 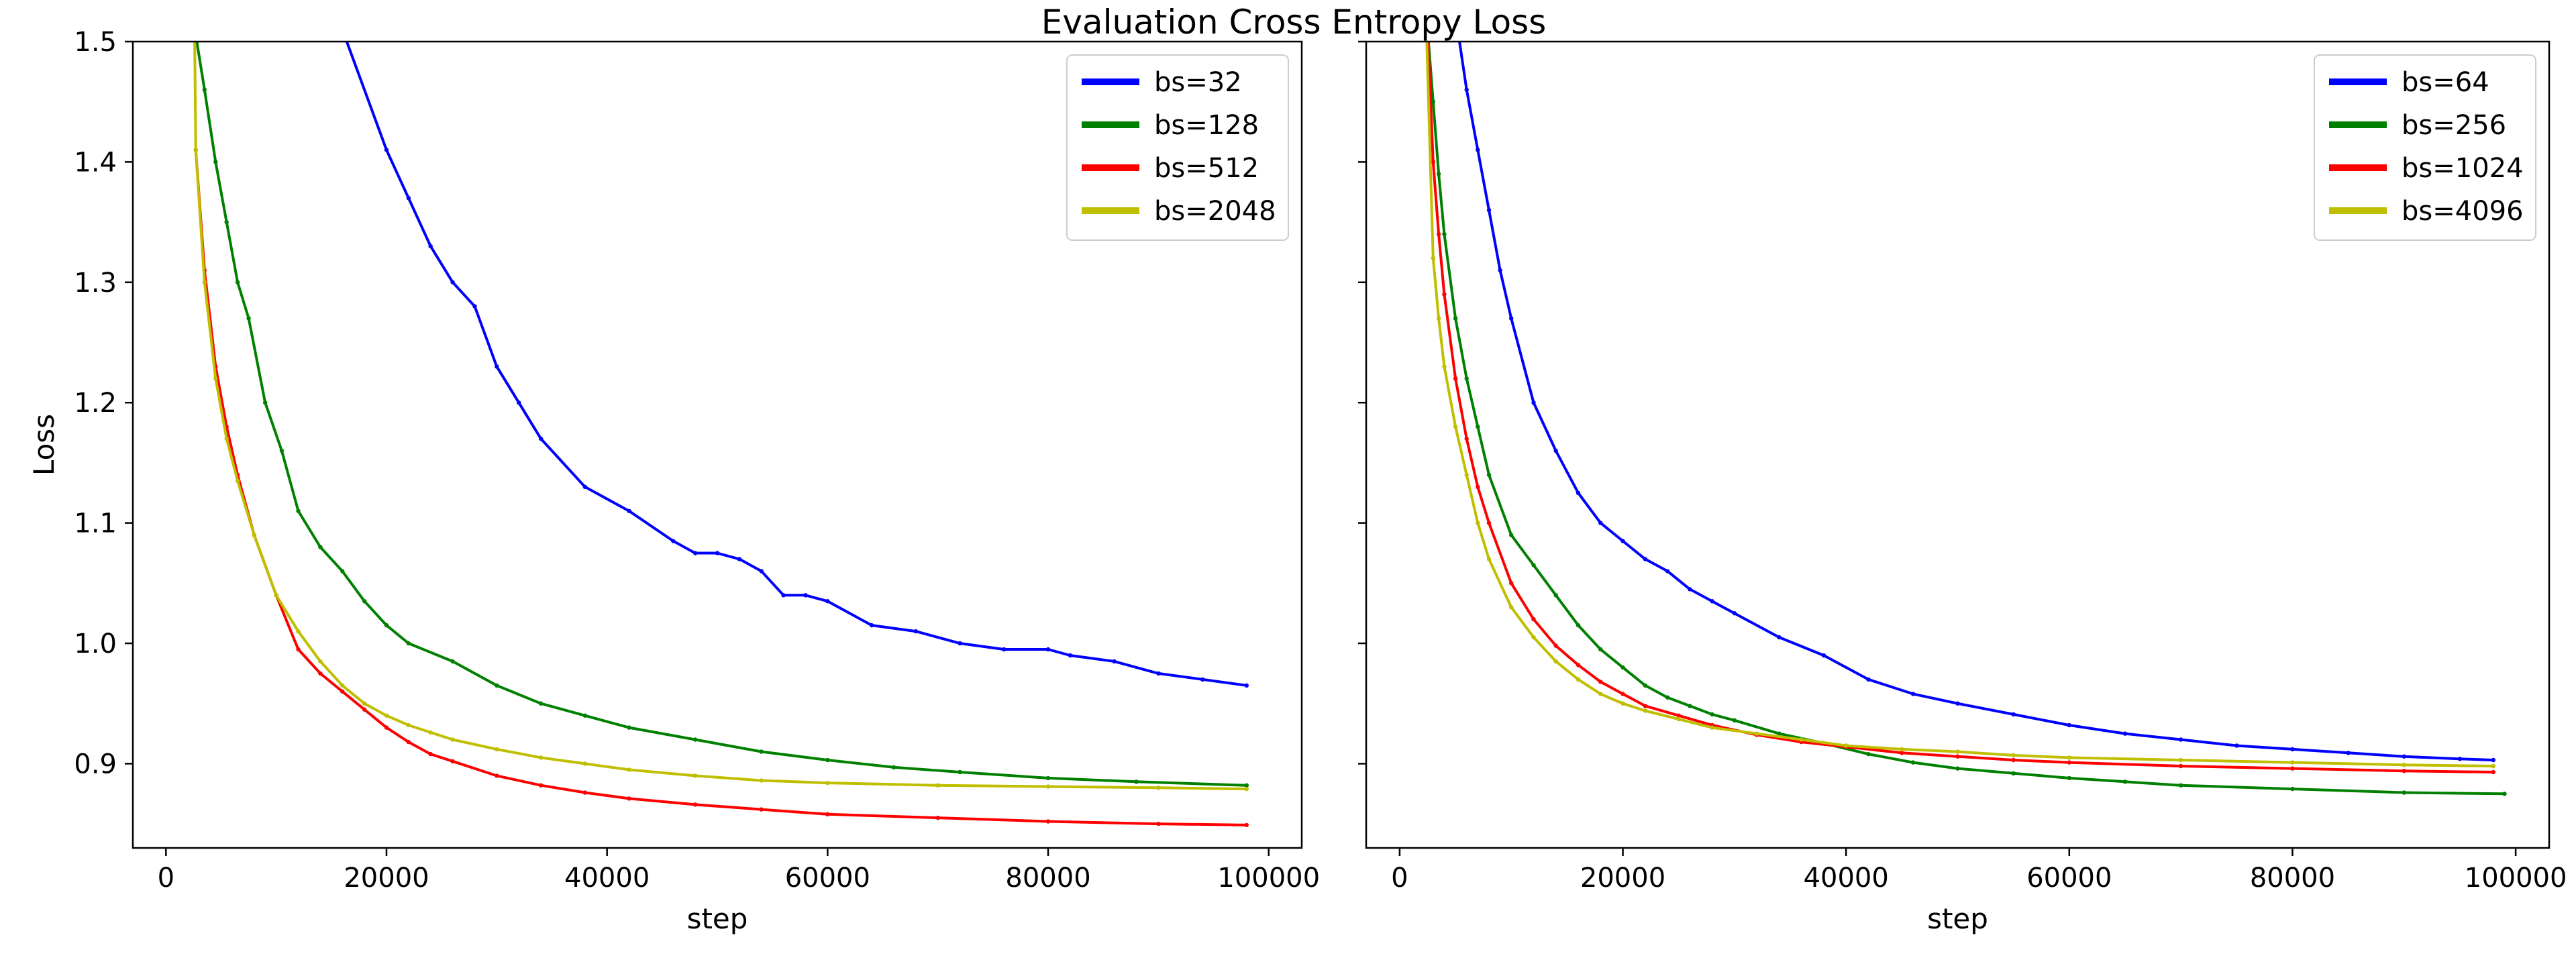 I want to click on legend-label-3: bs=2048, so click(x=1215, y=211).